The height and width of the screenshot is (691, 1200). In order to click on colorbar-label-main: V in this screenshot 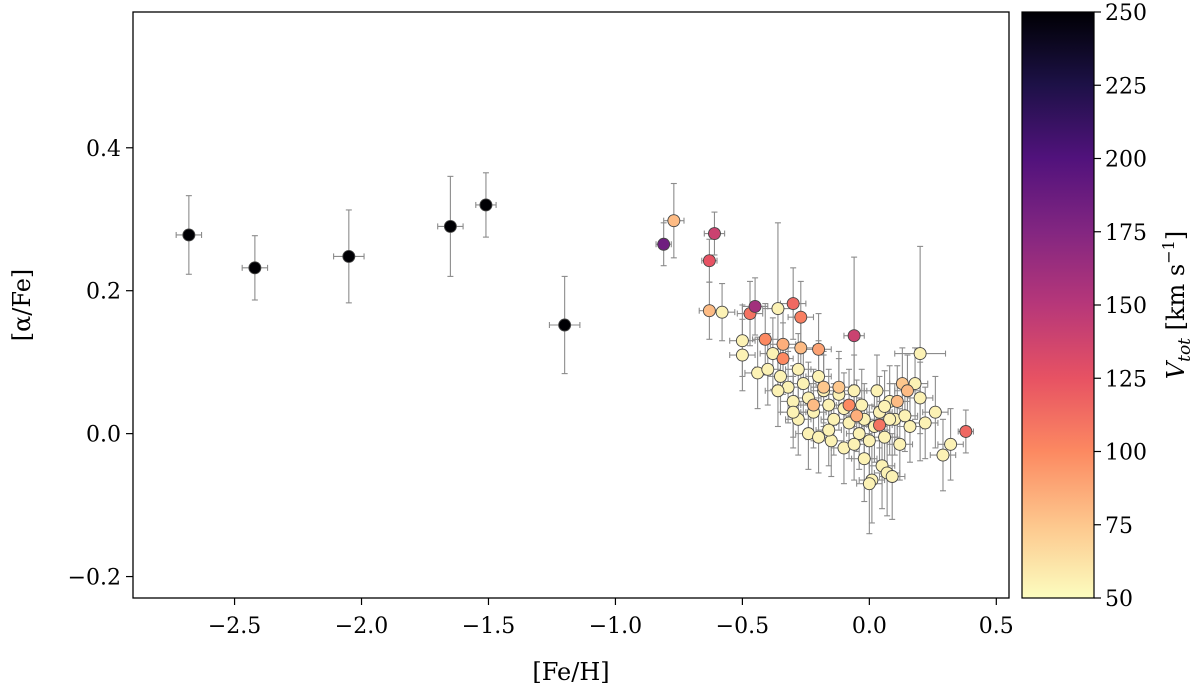, I will do `click(1176, 369)`.